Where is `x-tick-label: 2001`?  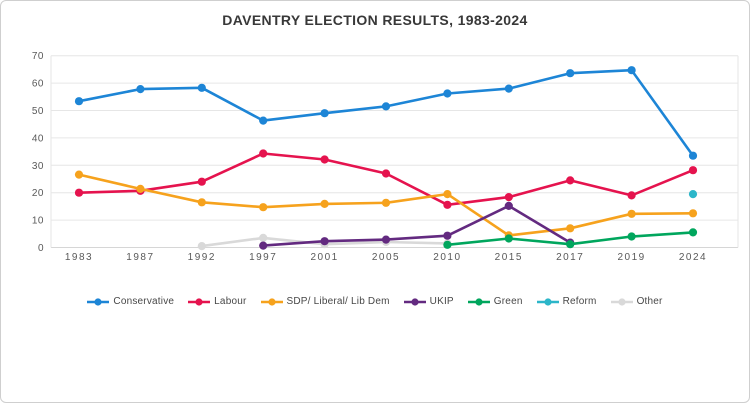
x-tick-label: 2001 is located at coordinates (324, 257).